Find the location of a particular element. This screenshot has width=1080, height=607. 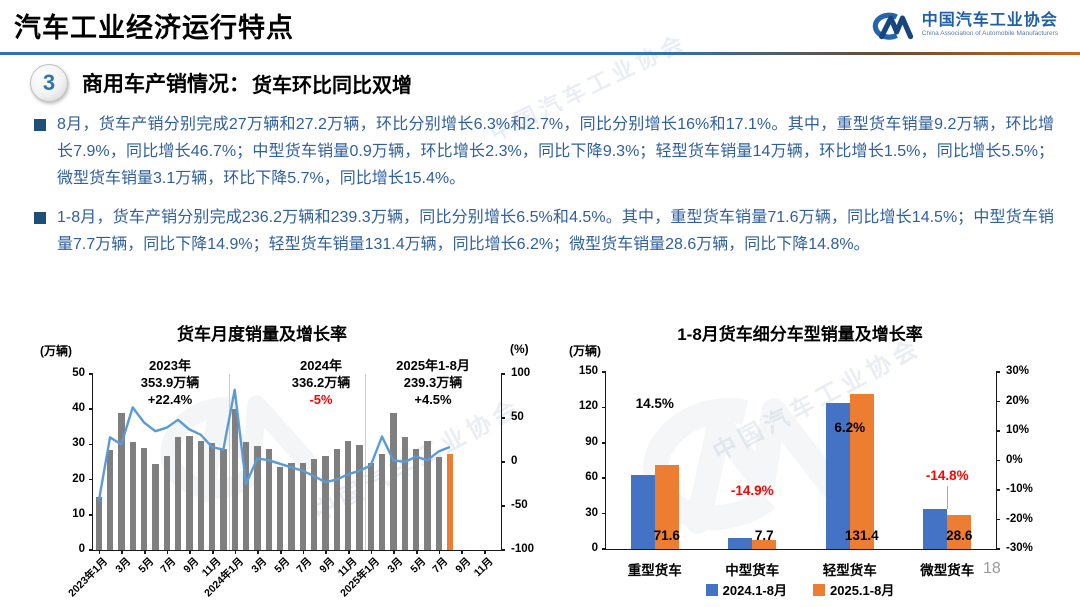

legend-item: 2024.1-8月 is located at coordinates (746, 589).